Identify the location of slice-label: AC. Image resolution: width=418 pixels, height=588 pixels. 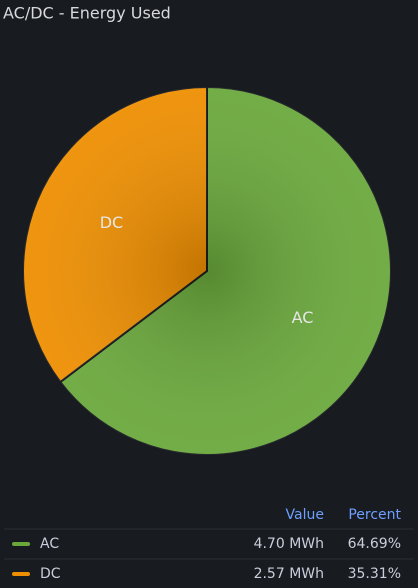
(303, 317).